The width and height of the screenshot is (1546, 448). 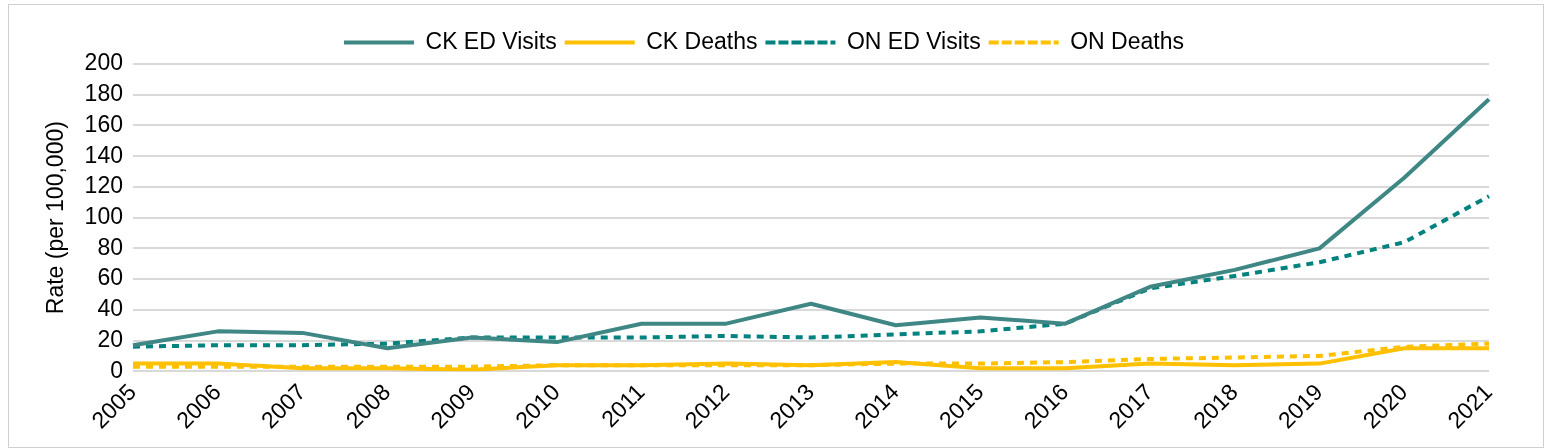 I want to click on y-tick-label: 80, so click(x=110, y=246).